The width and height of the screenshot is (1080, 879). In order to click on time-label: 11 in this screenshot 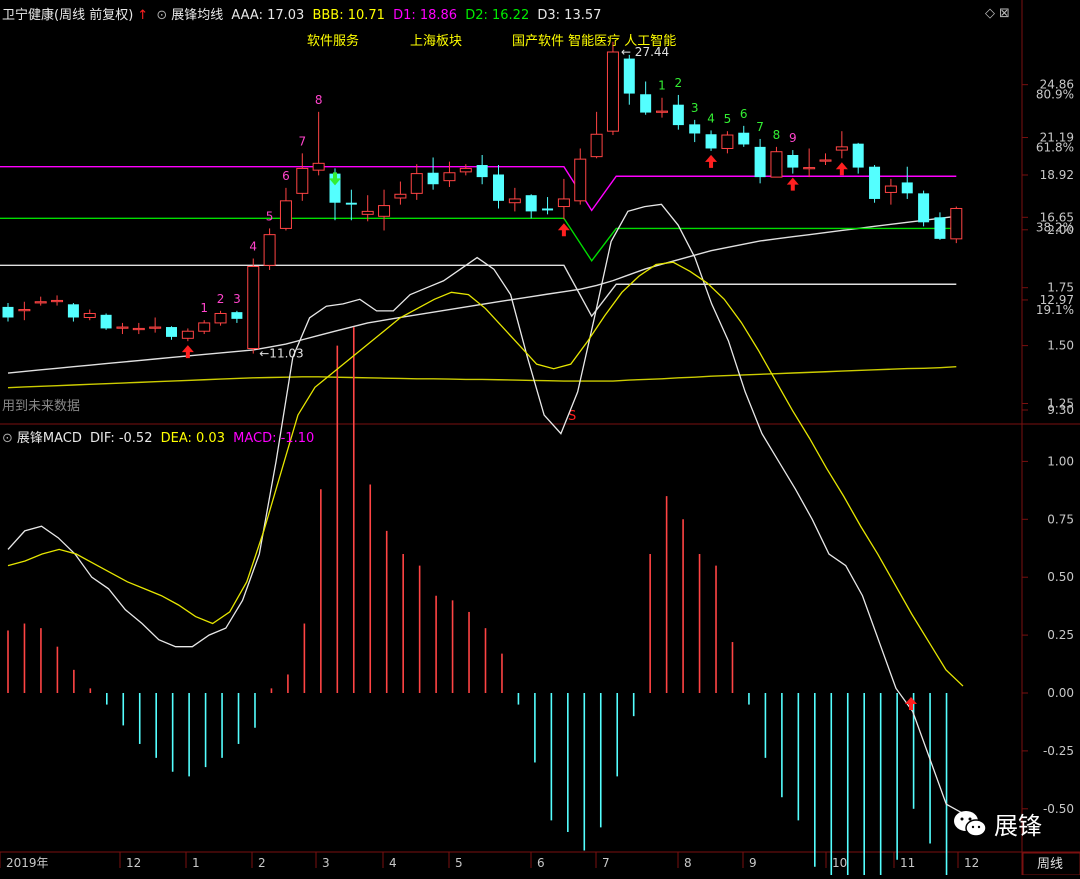, I will do `click(907, 863)`.